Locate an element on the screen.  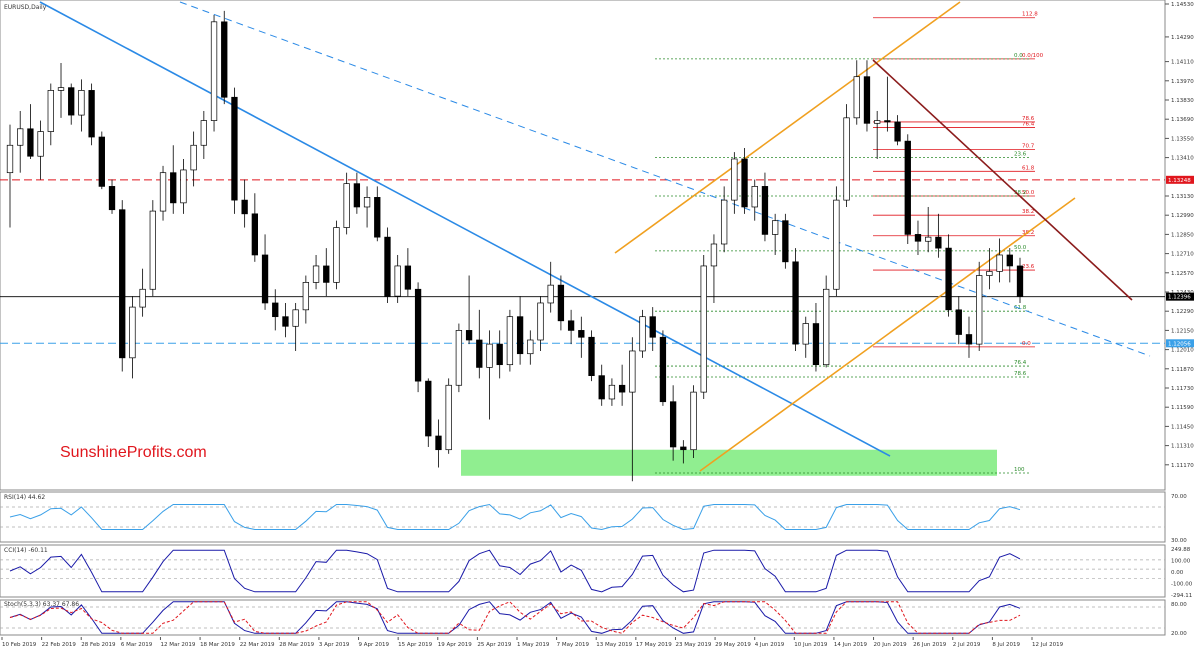
chart-title: EURUSD,Daily is located at coordinates (25, 7).